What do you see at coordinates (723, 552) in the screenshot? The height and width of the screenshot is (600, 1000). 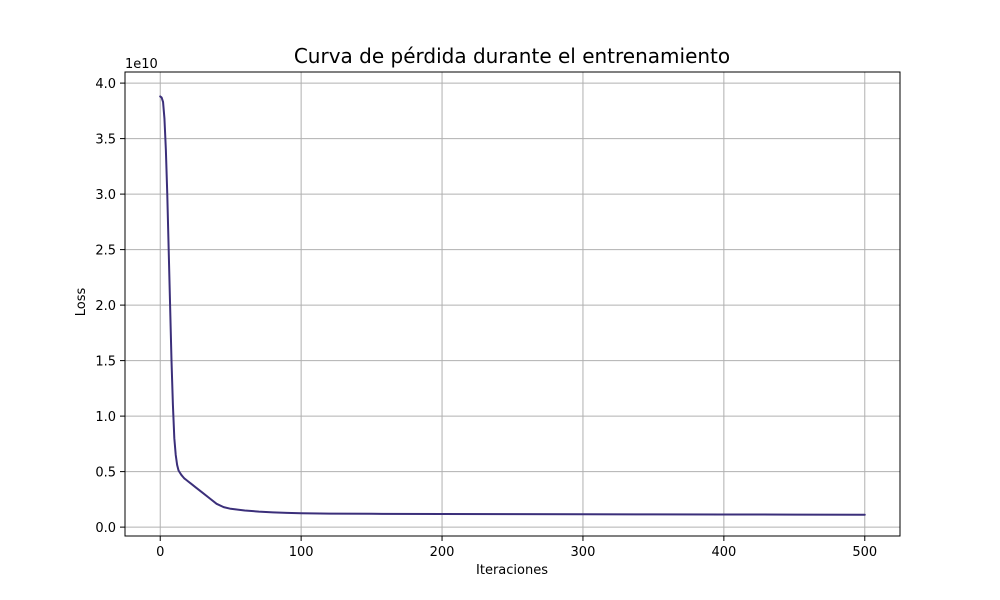 I see `x-tick-label: 400` at bounding box center [723, 552].